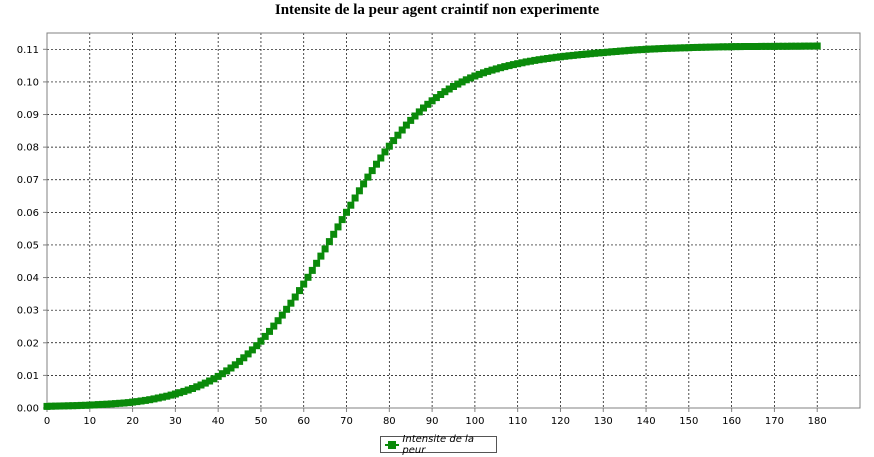 The image size is (874, 457). I want to click on y-tick-label: 0.00, so click(28, 409).